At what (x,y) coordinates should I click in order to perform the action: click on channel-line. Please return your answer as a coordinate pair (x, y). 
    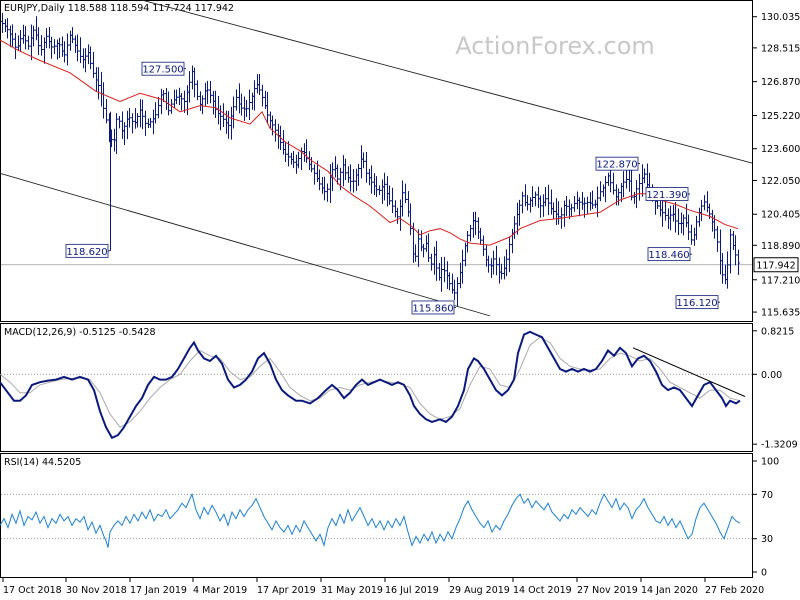
    Looking at the image, I should click on (245, 244).